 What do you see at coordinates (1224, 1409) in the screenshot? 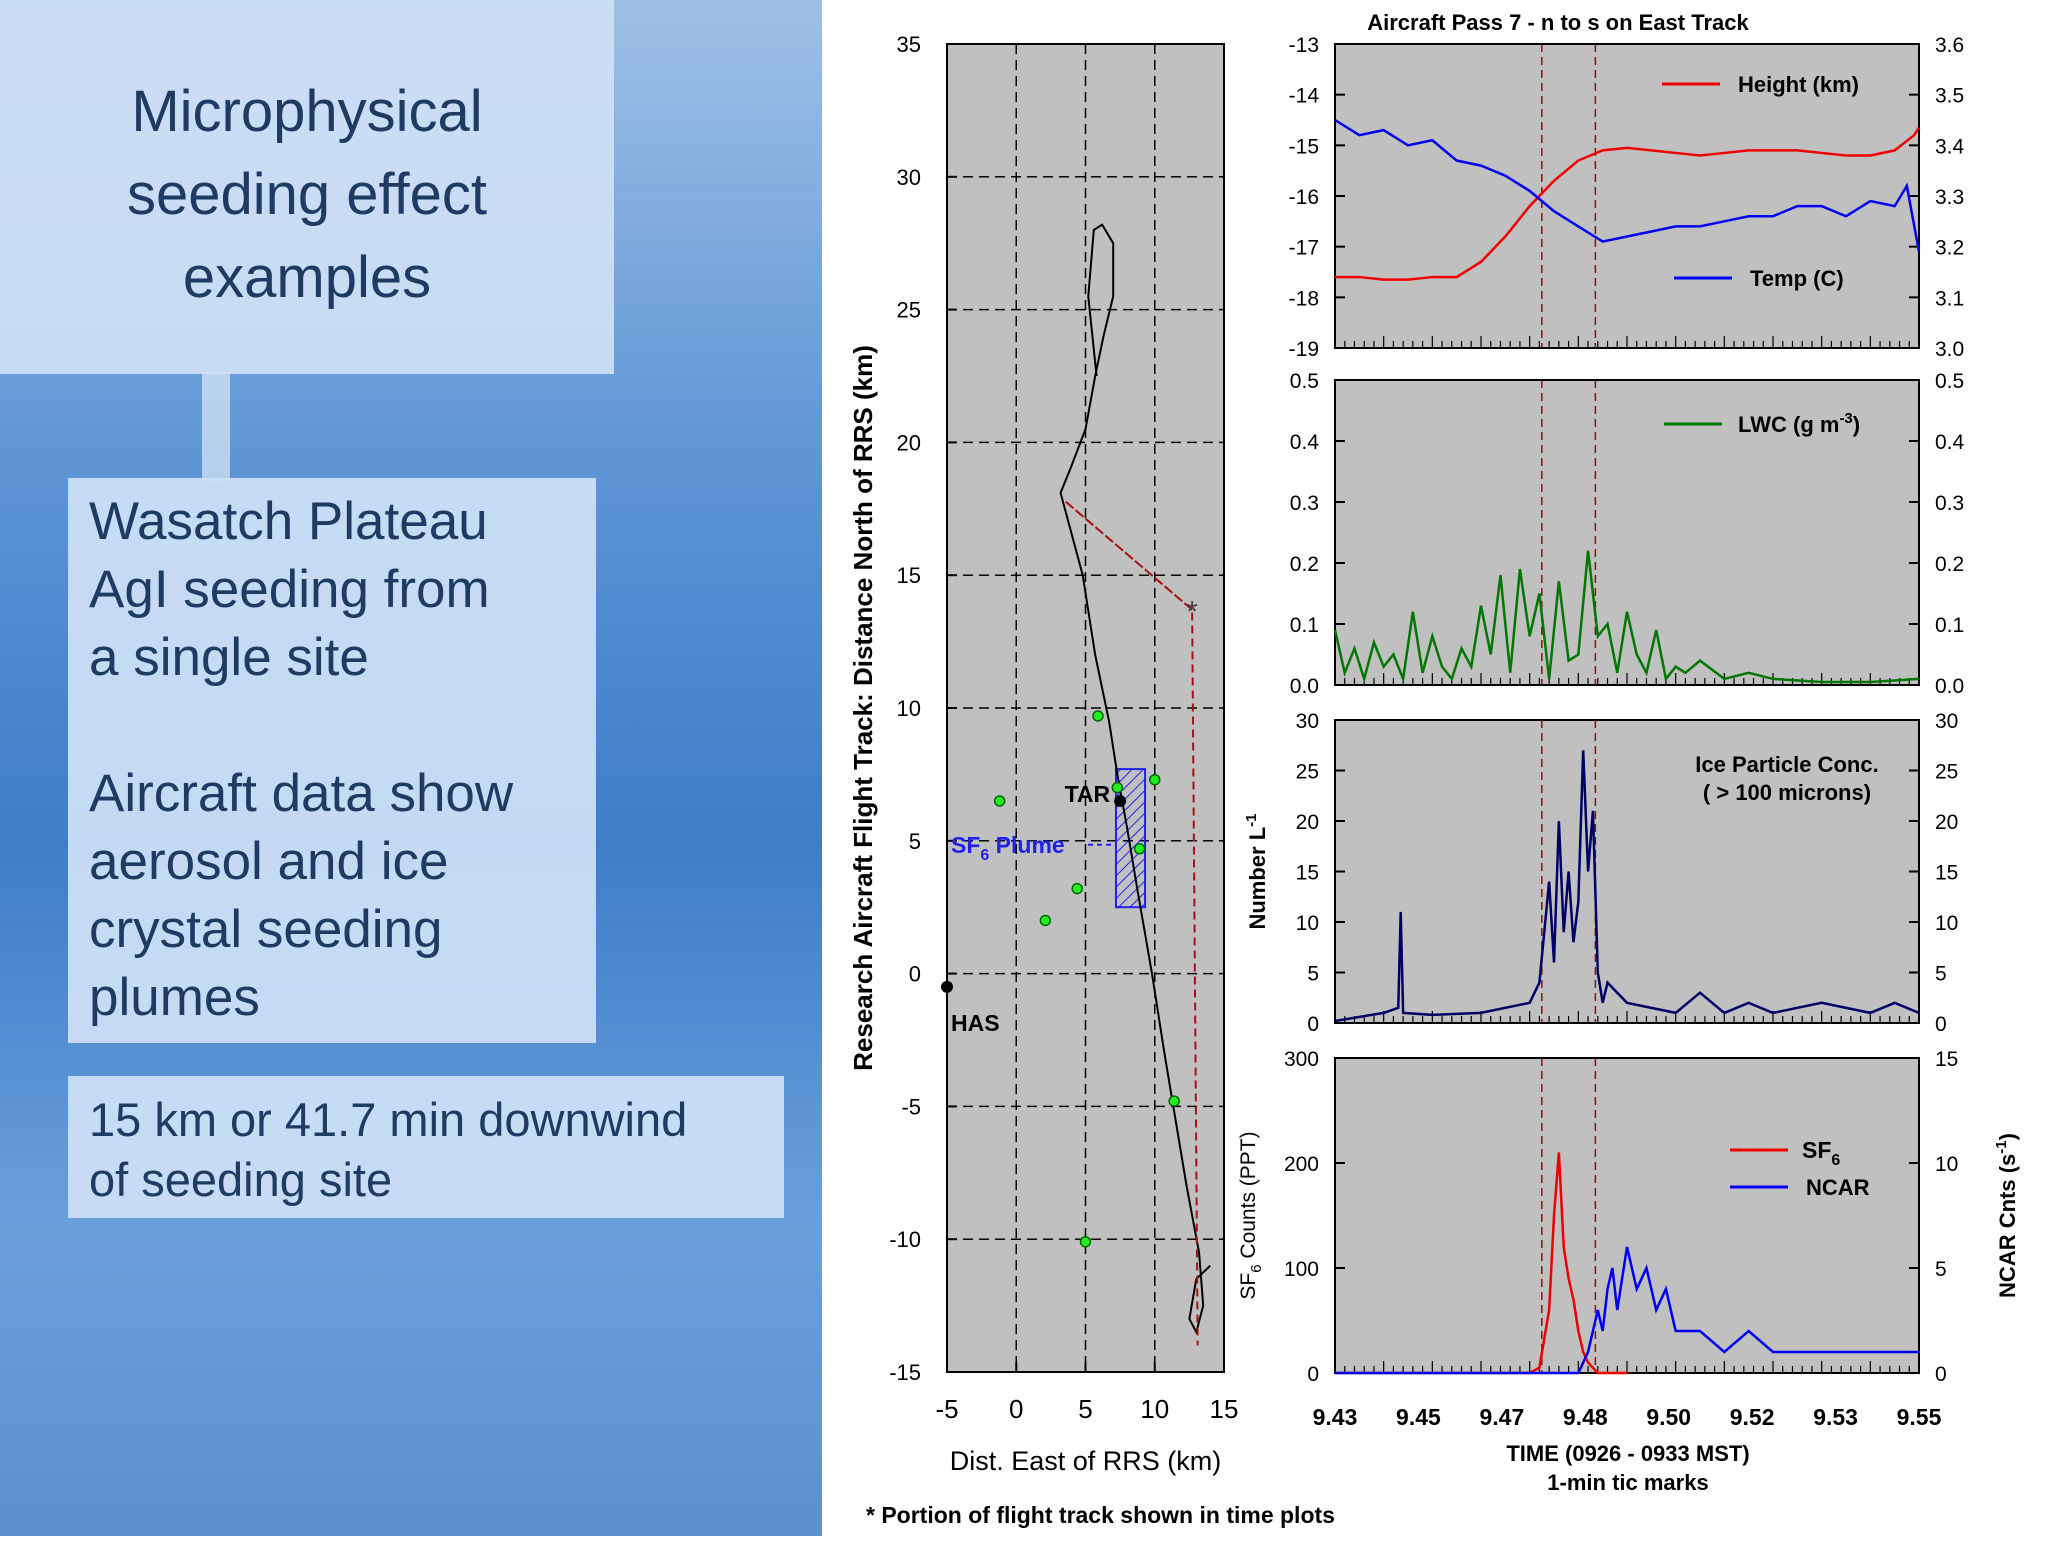
I see `map-x-tick-label: 15` at bounding box center [1224, 1409].